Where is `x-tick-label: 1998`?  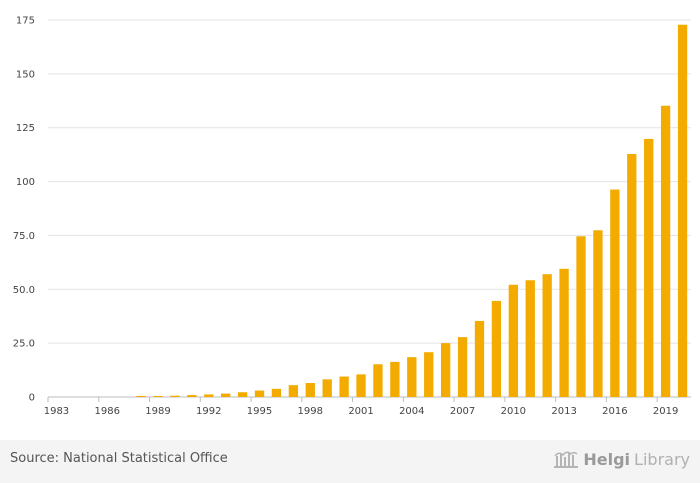 x-tick-label: 1998 is located at coordinates (310, 411).